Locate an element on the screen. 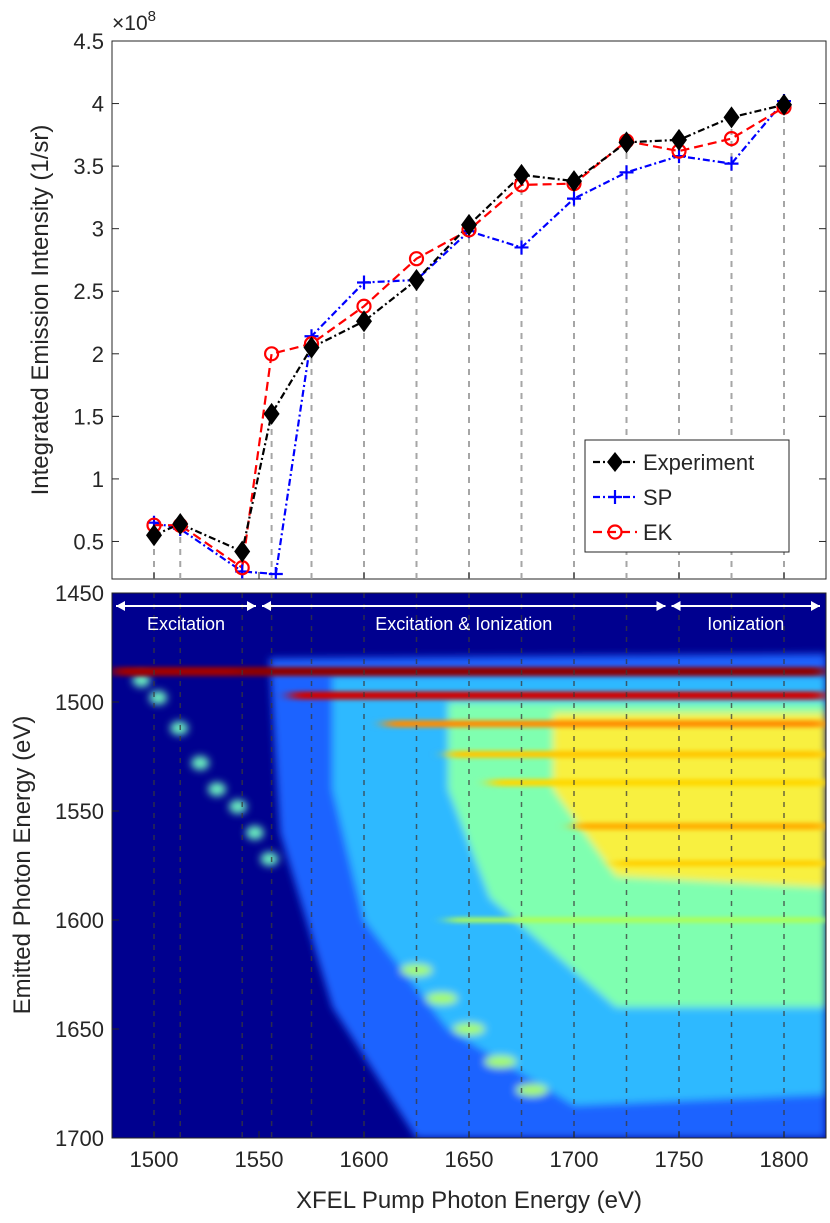 This screenshot has width=830, height=1223. x-tick-label: 1800 is located at coordinates (784, 1159).